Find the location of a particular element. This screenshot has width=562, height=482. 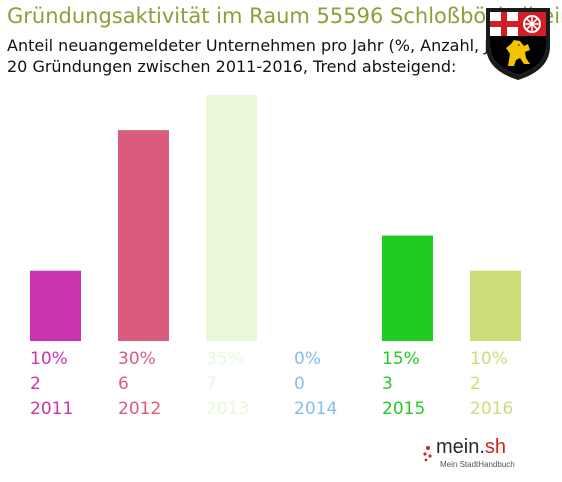

mein-sh-logo: mein.sh Mein StadtHandbuch is located at coordinates (475, 454).